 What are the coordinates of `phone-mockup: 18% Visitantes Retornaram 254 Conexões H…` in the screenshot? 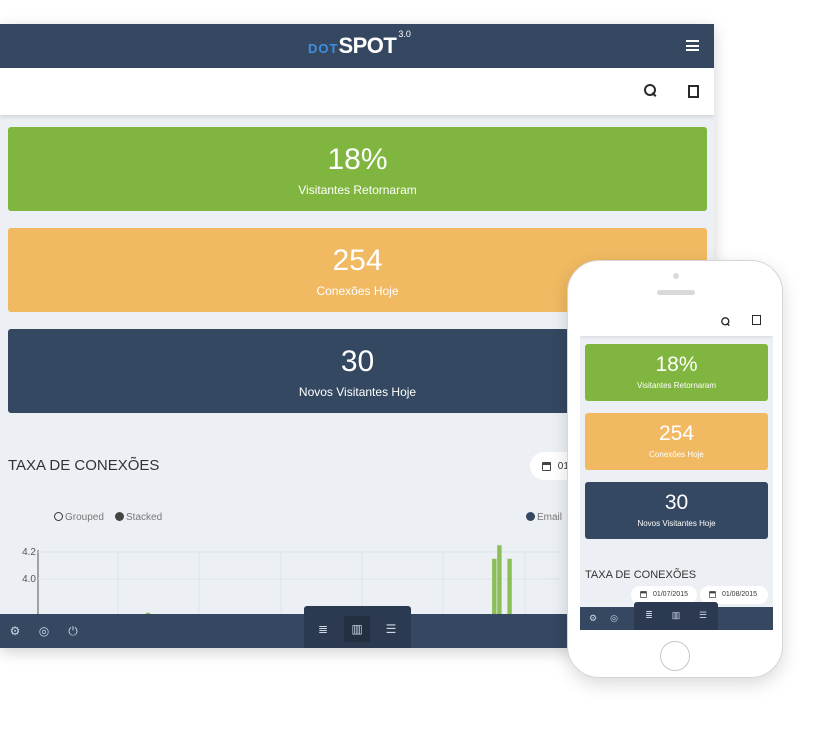 It's located at (675, 469).